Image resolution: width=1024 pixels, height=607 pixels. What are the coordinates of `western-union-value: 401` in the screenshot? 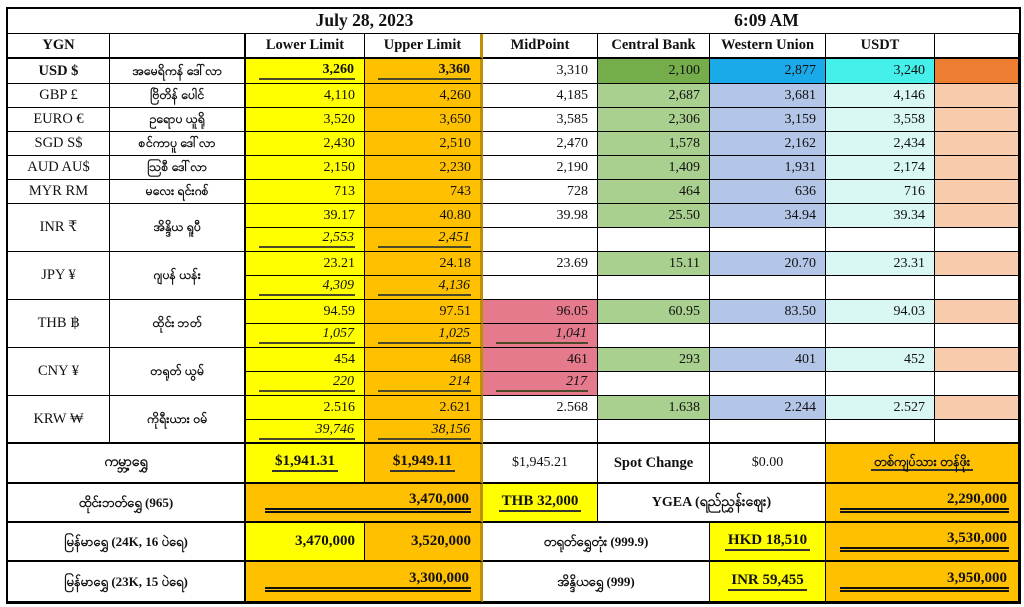 It's located at (768, 360).